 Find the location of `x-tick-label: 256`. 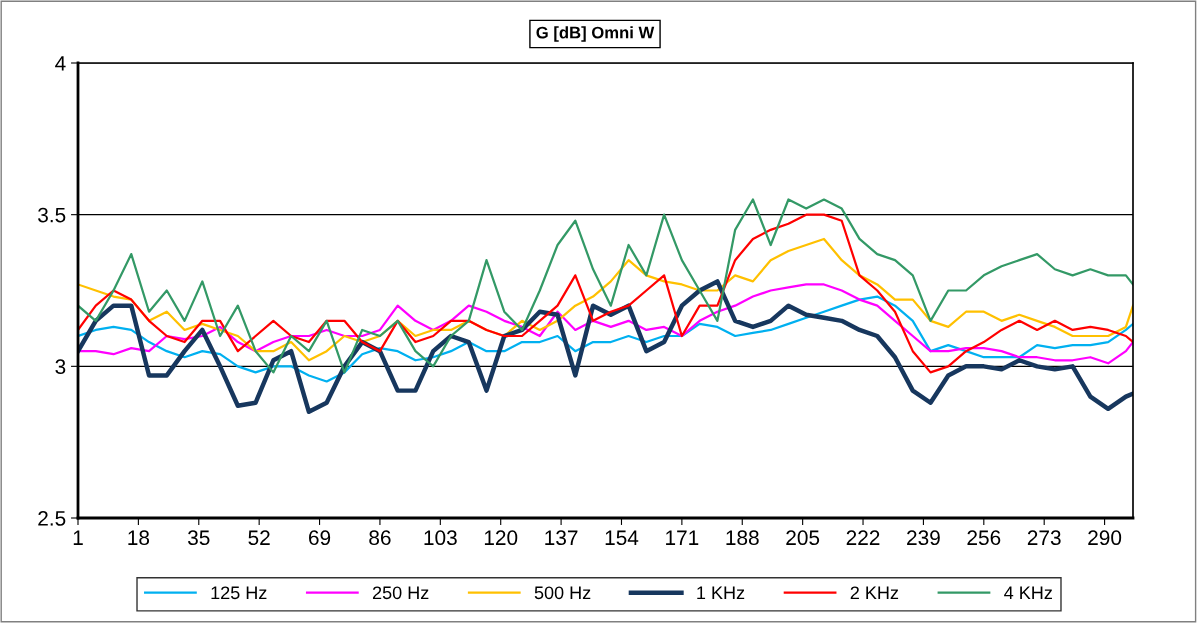

x-tick-label: 256 is located at coordinates (984, 538).